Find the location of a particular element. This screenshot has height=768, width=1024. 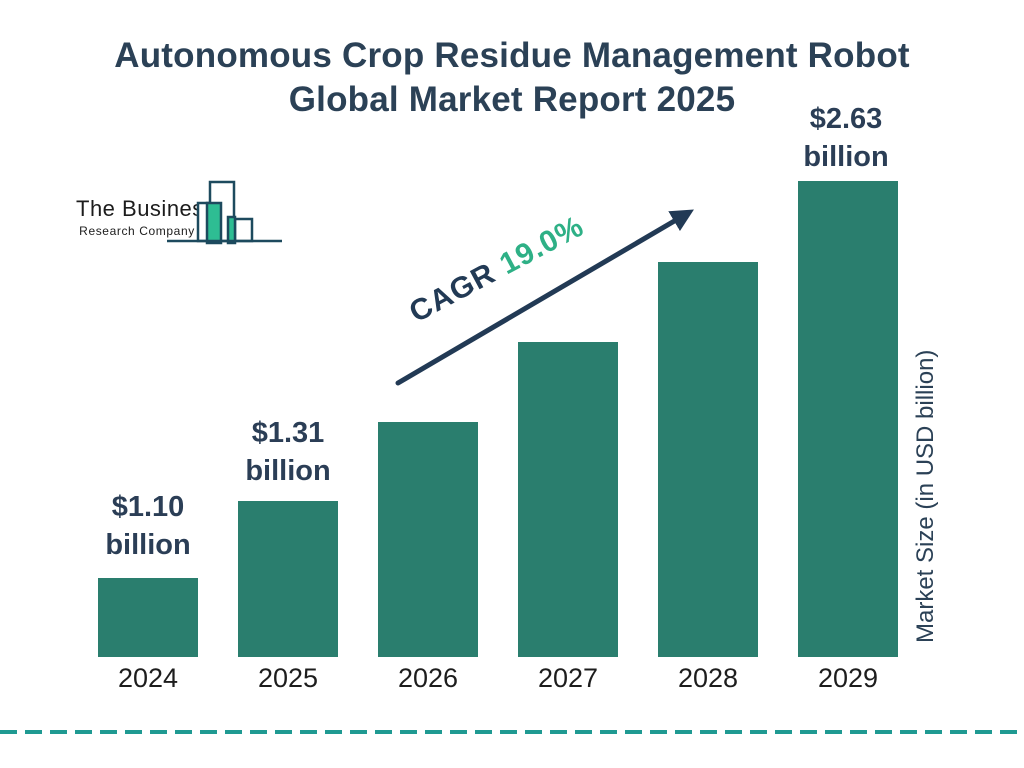

trend-arrow-icon is located at coordinates (544, 297).